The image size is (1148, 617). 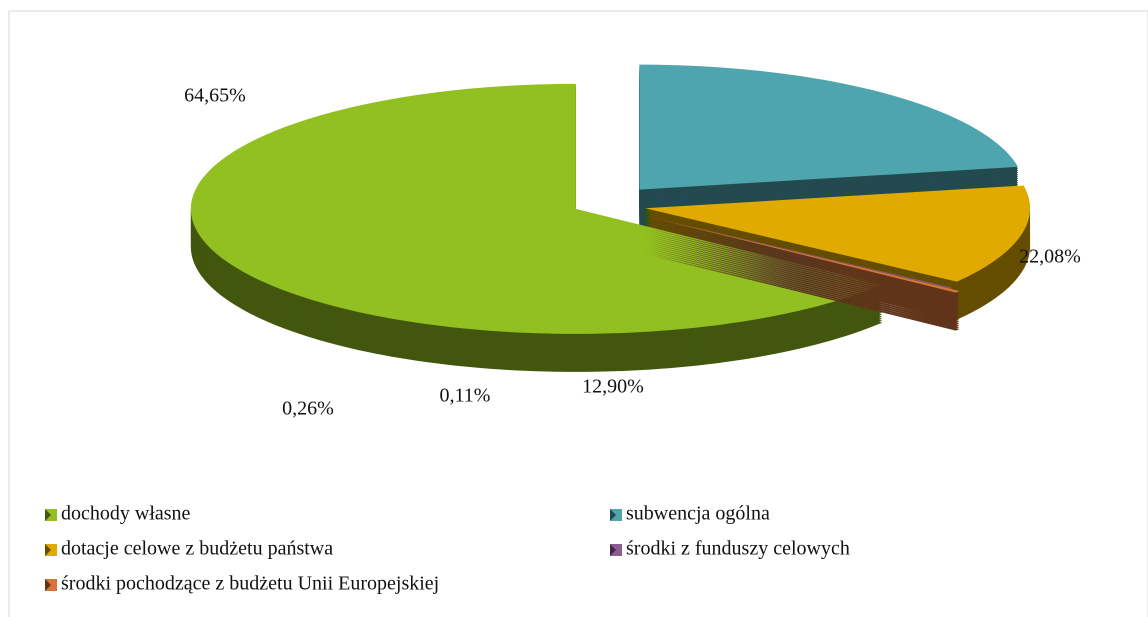 I want to click on data-label: 0,11%, so click(x=465, y=396).